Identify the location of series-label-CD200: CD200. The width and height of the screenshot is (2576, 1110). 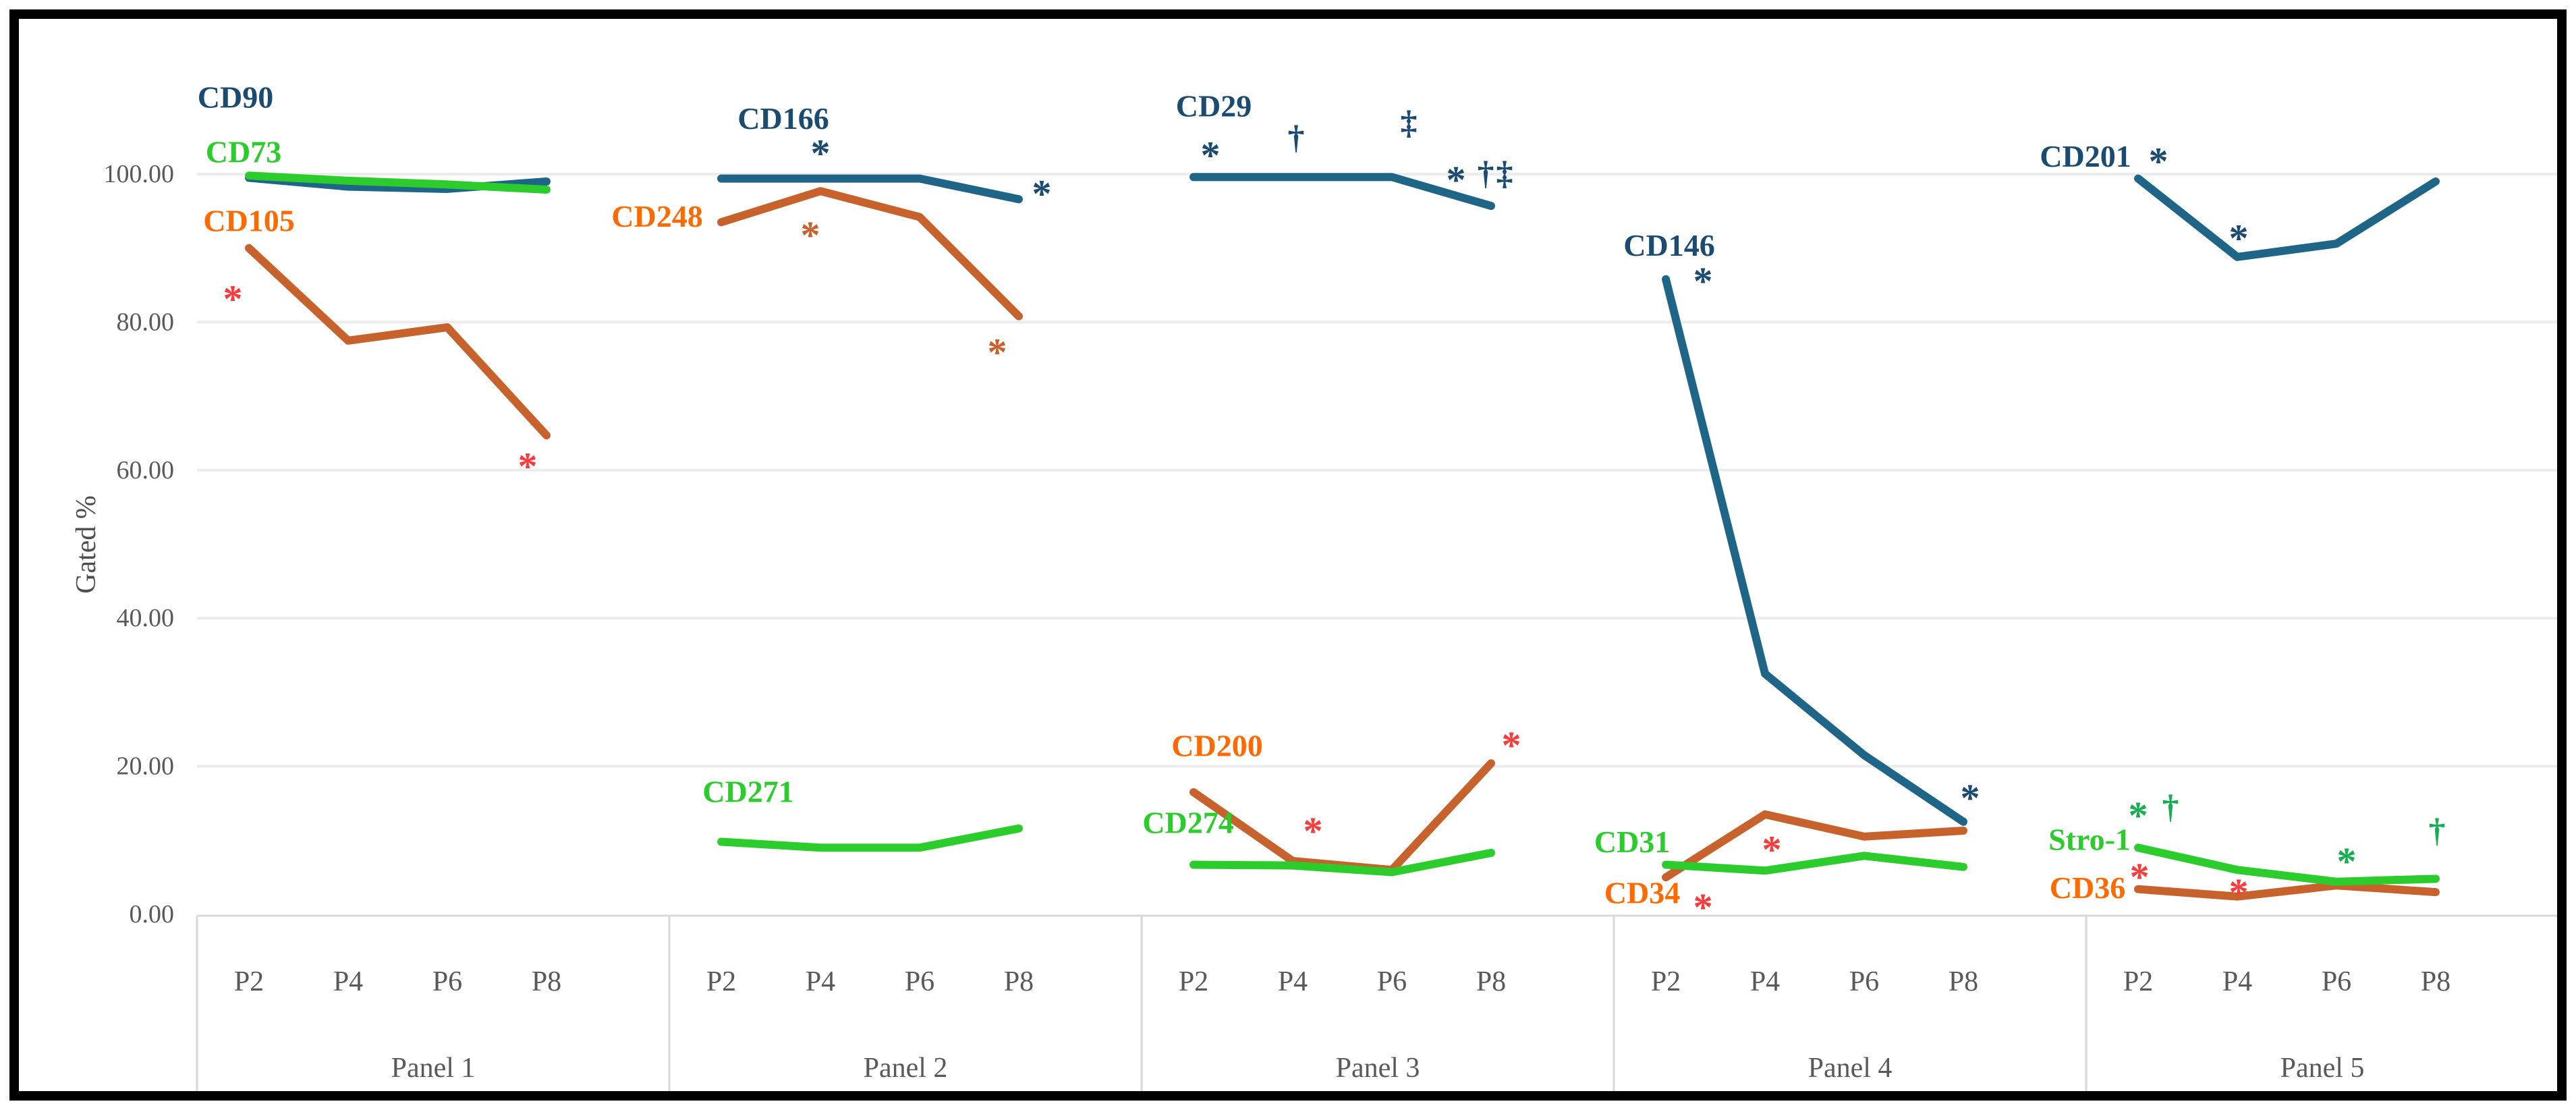
(1216, 745).